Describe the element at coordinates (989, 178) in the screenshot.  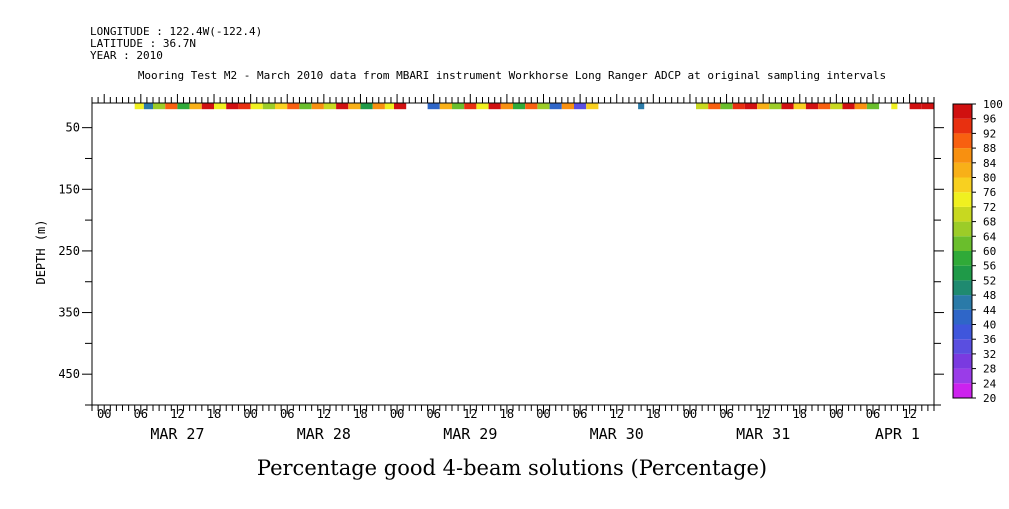
I see `colorbar-label: 80` at that location.